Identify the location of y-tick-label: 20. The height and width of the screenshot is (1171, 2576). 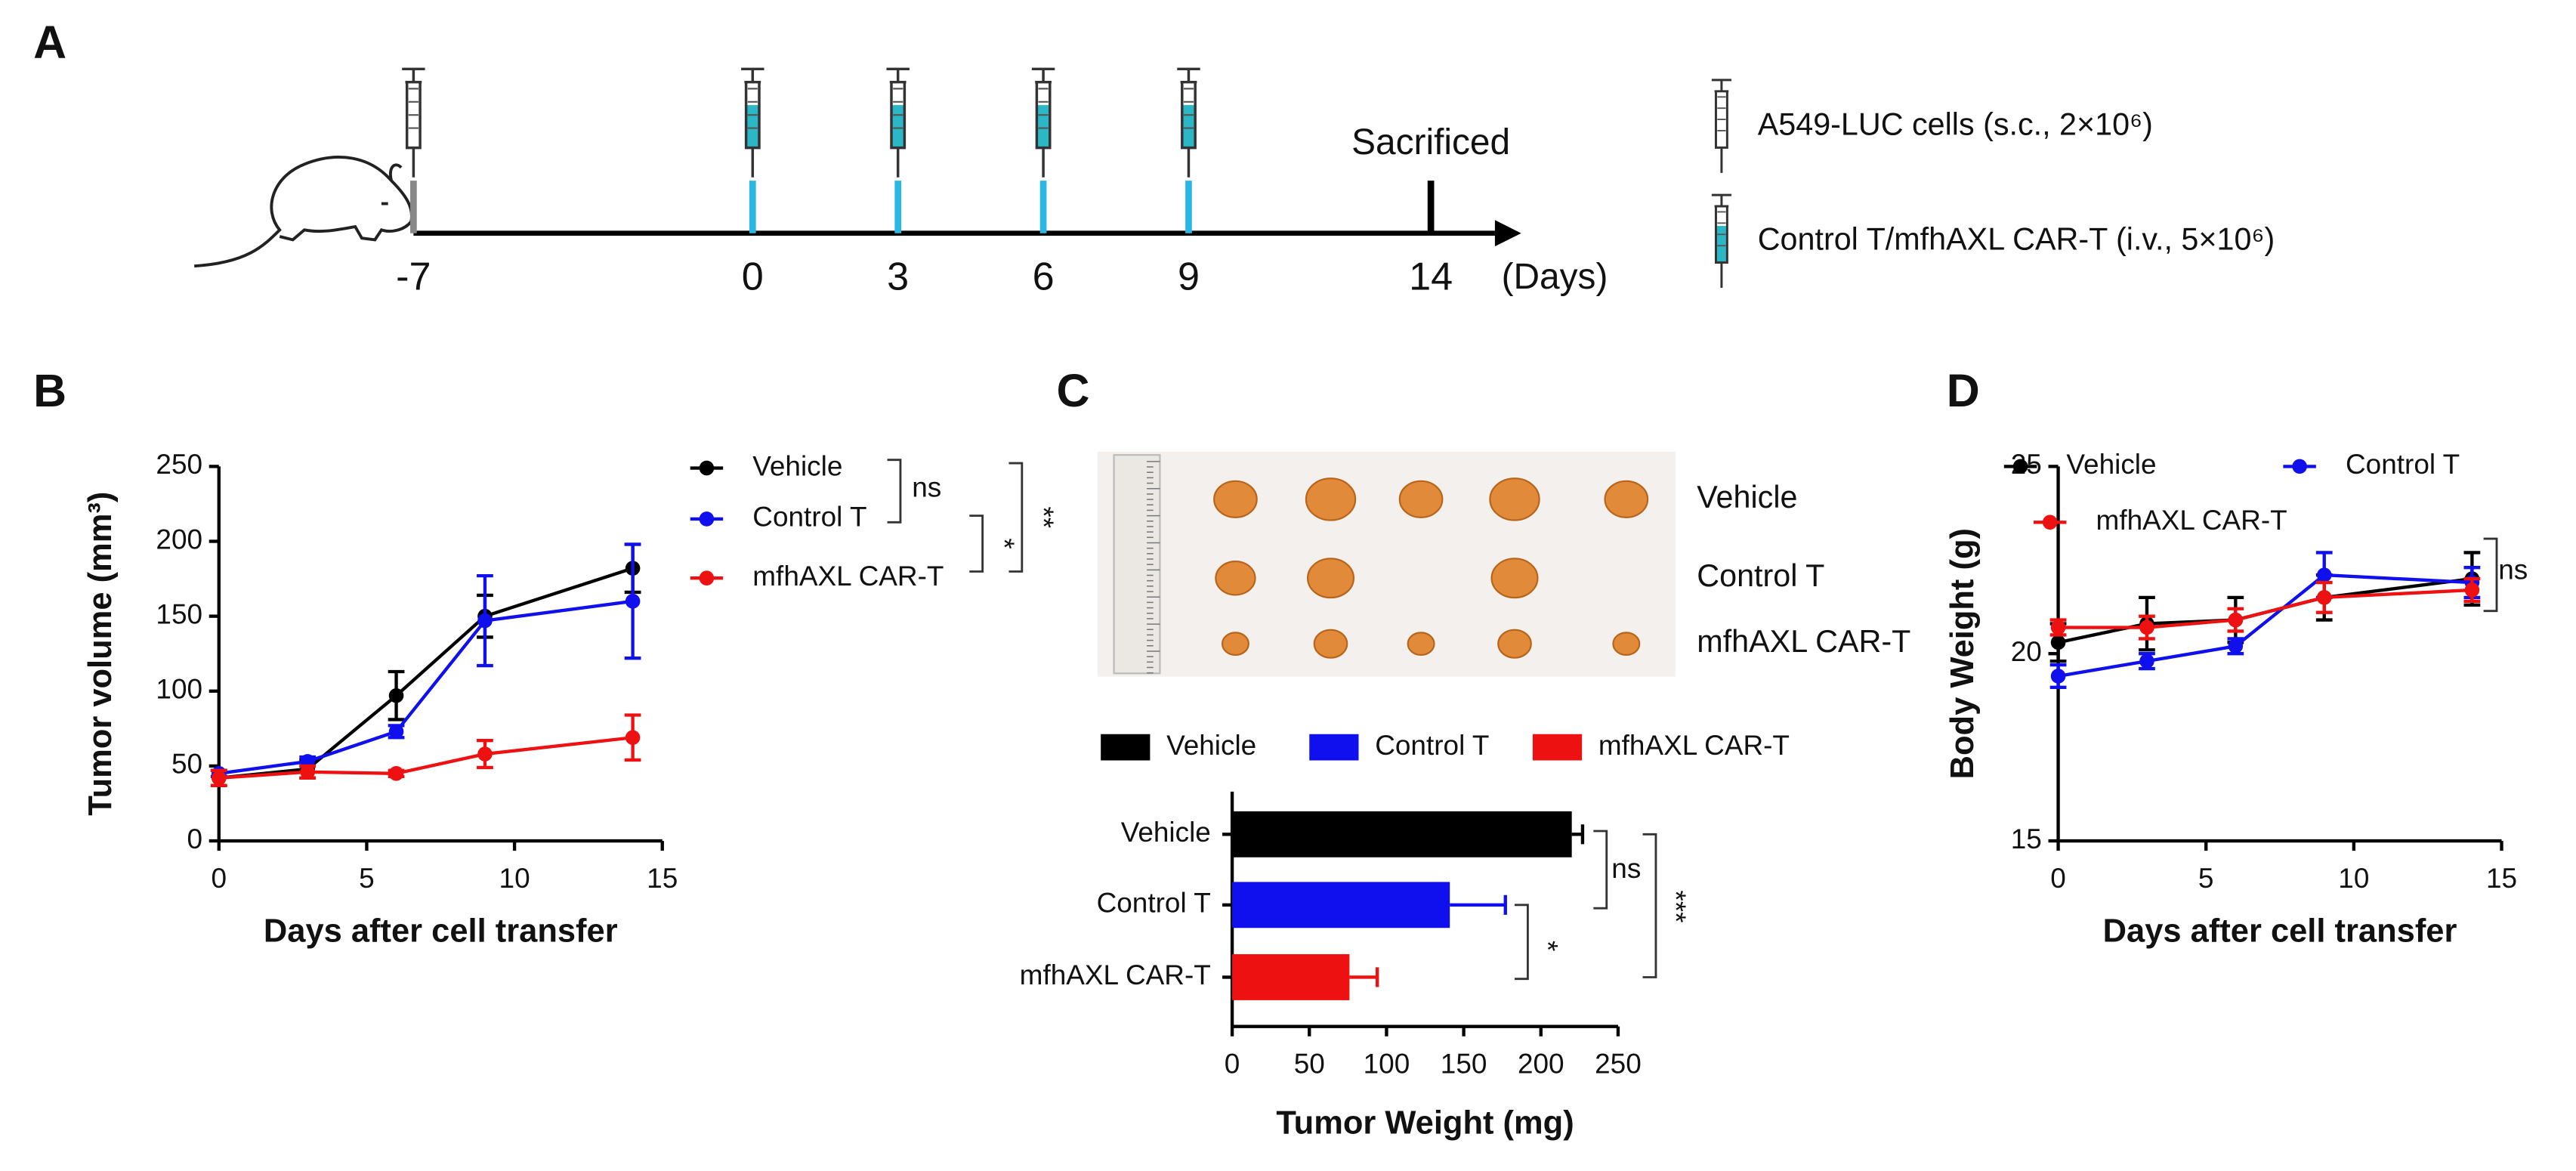
(2026, 651).